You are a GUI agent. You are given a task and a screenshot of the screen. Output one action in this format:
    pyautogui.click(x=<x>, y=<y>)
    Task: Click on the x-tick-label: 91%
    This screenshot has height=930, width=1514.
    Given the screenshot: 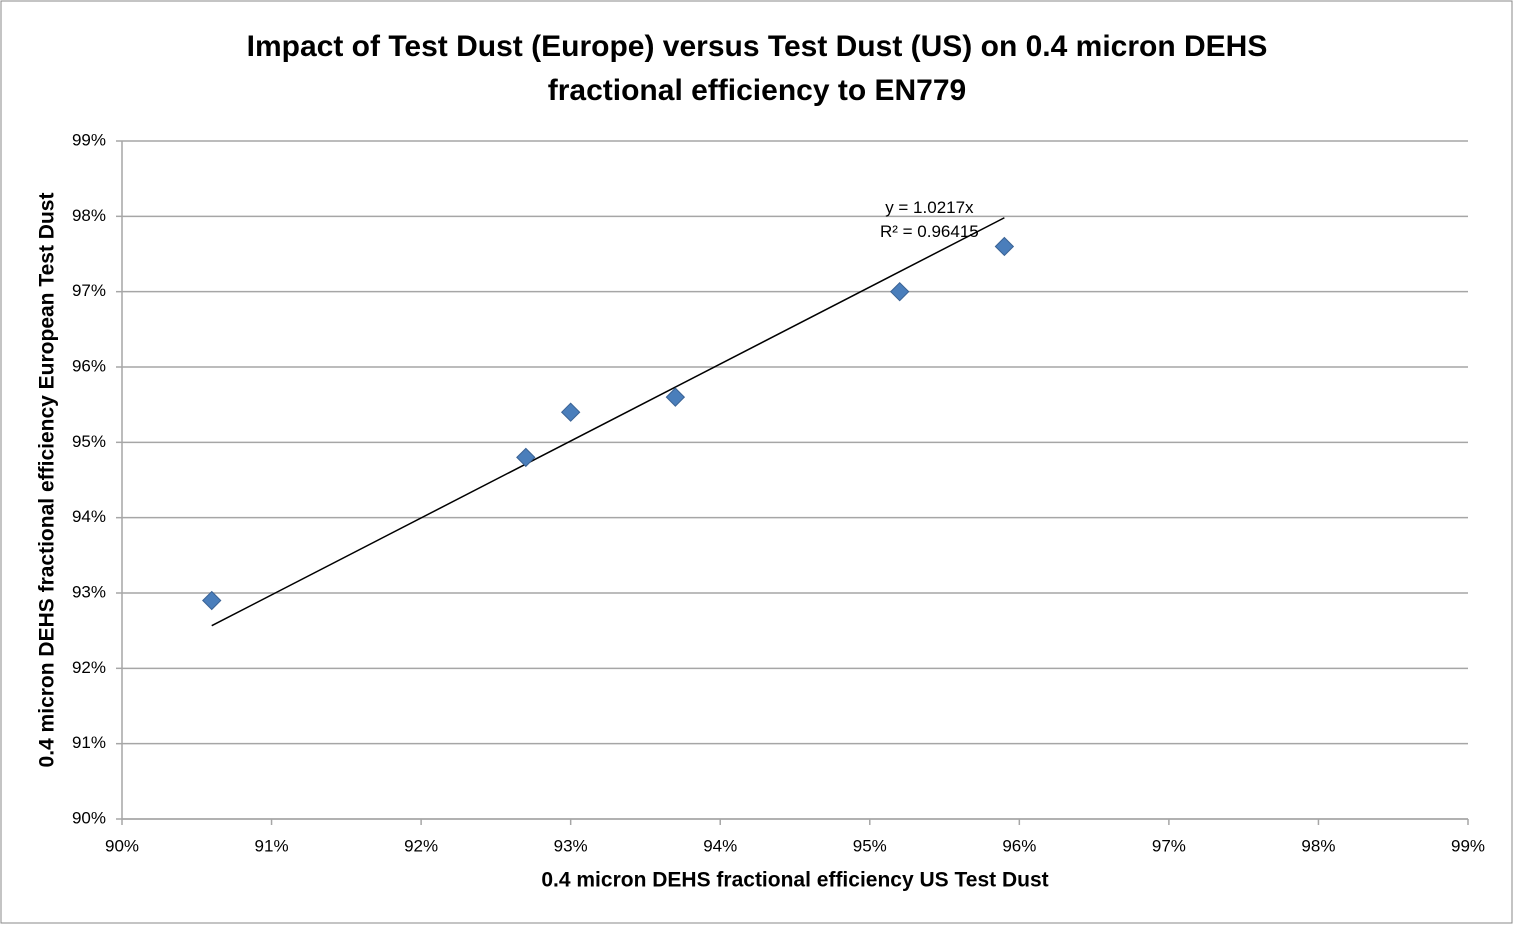 What is the action you would take?
    pyautogui.click(x=272, y=845)
    